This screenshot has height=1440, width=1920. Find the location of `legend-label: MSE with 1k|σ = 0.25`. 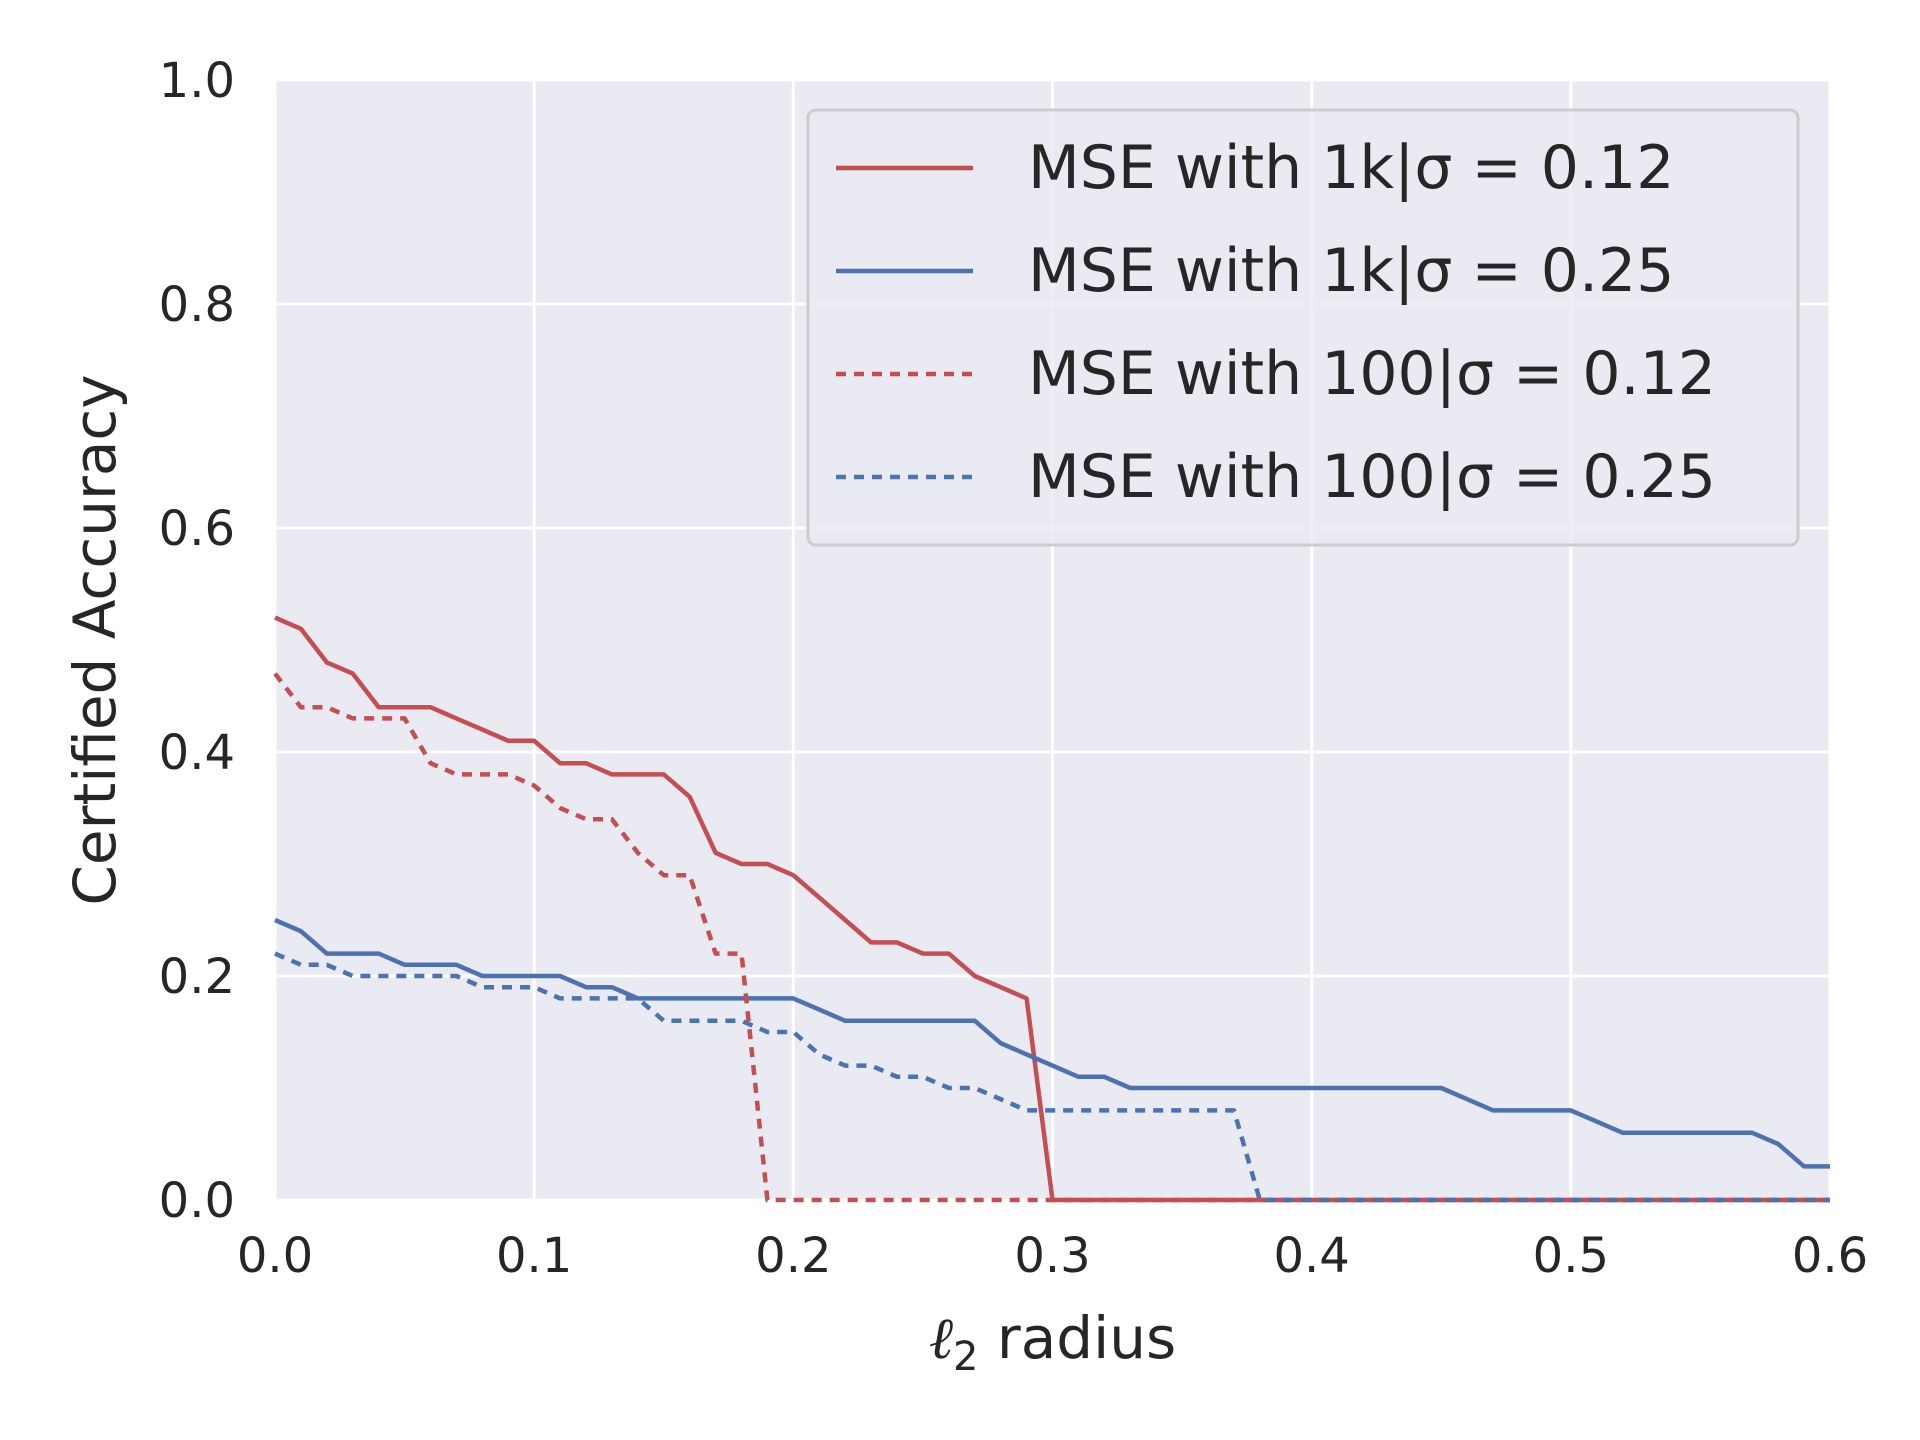

legend-label: MSE with 1k|σ = 0.25 is located at coordinates (1351, 271).